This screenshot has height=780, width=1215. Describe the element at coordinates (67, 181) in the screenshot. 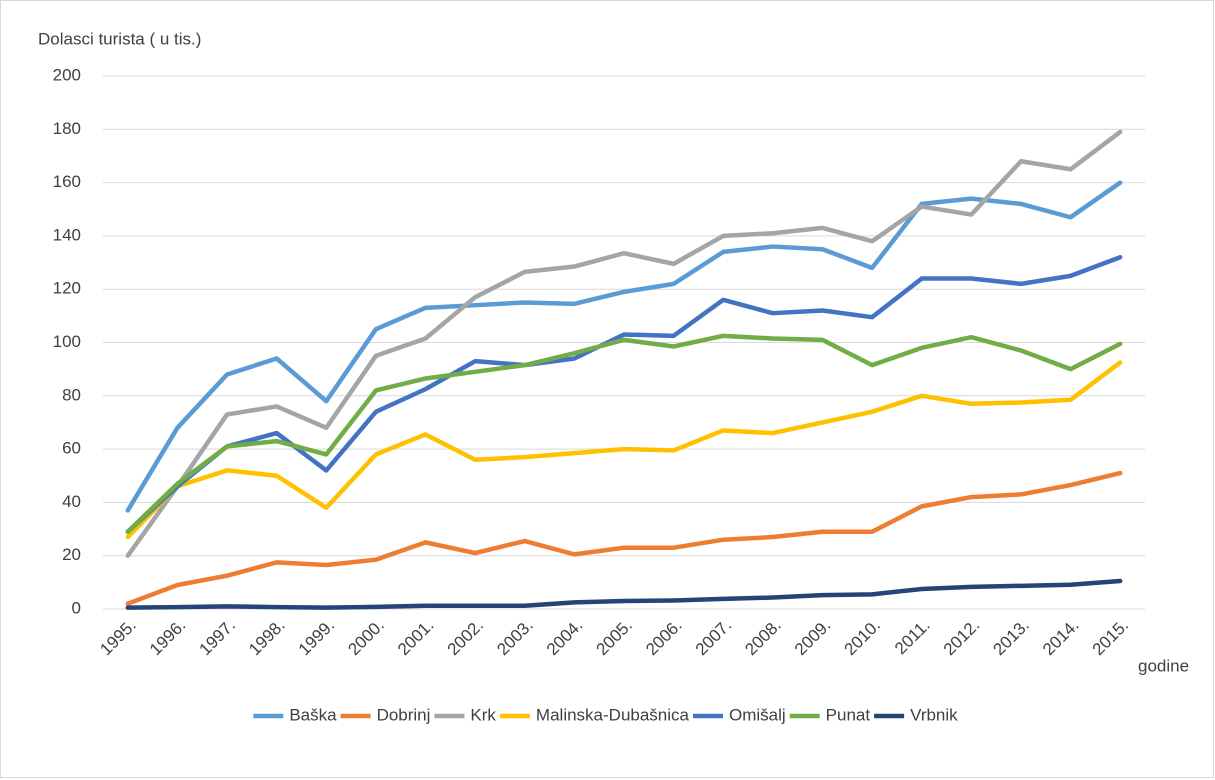

I see `y-tick-label: 160` at that location.